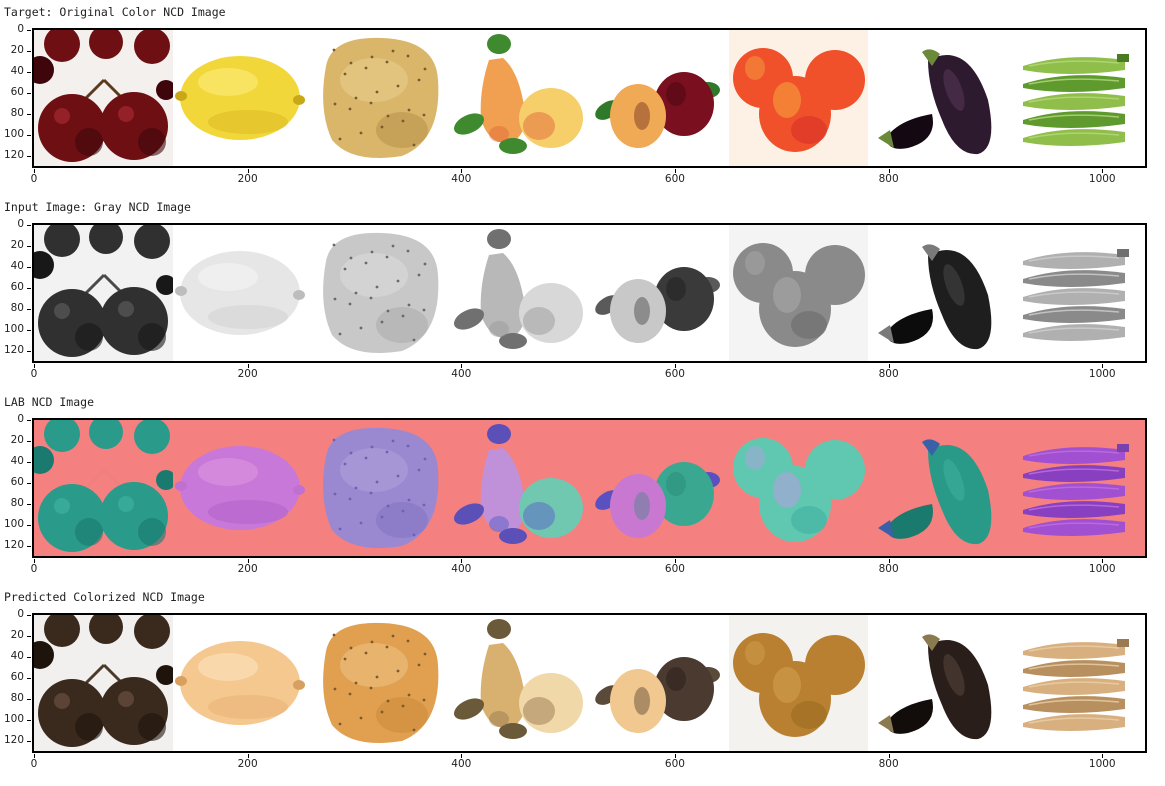 This screenshot has width=1165, height=786. What do you see at coordinates (115, 12) in the screenshot?
I see `row-title: Target: Original Color NCD Image` at bounding box center [115, 12].